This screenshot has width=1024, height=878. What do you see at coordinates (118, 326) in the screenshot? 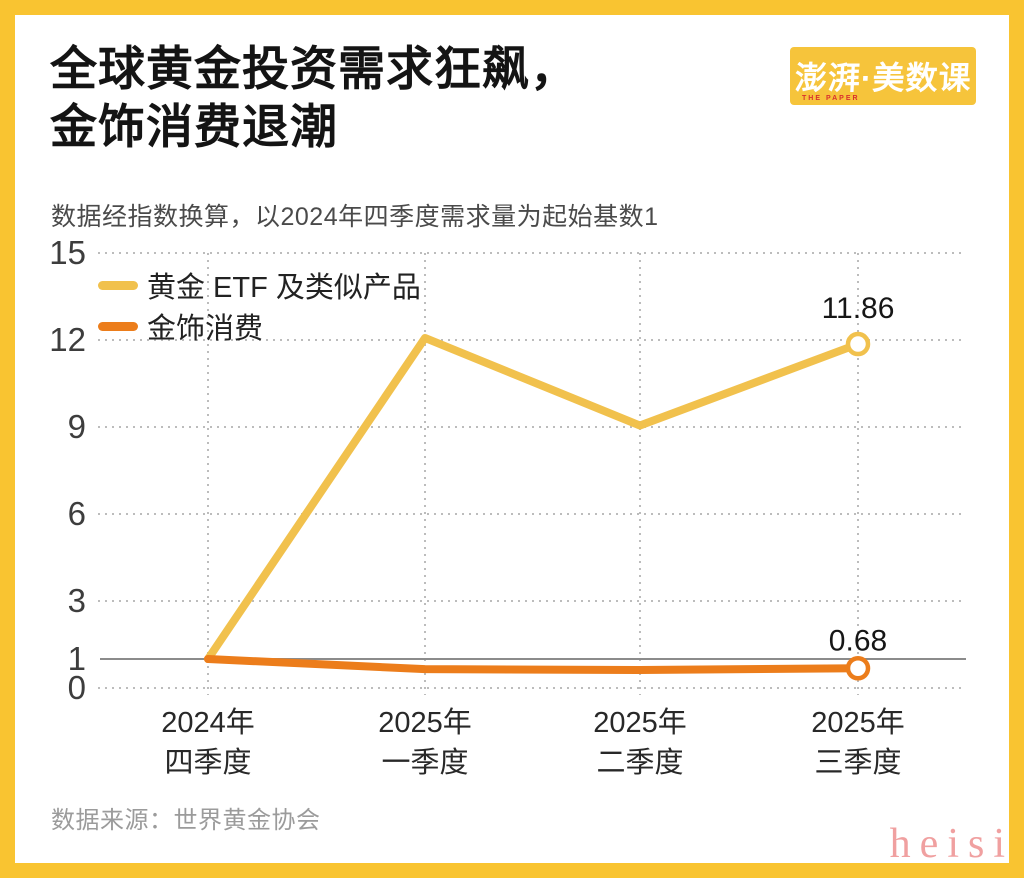
I see `legend-swatch-jewelry` at bounding box center [118, 326].